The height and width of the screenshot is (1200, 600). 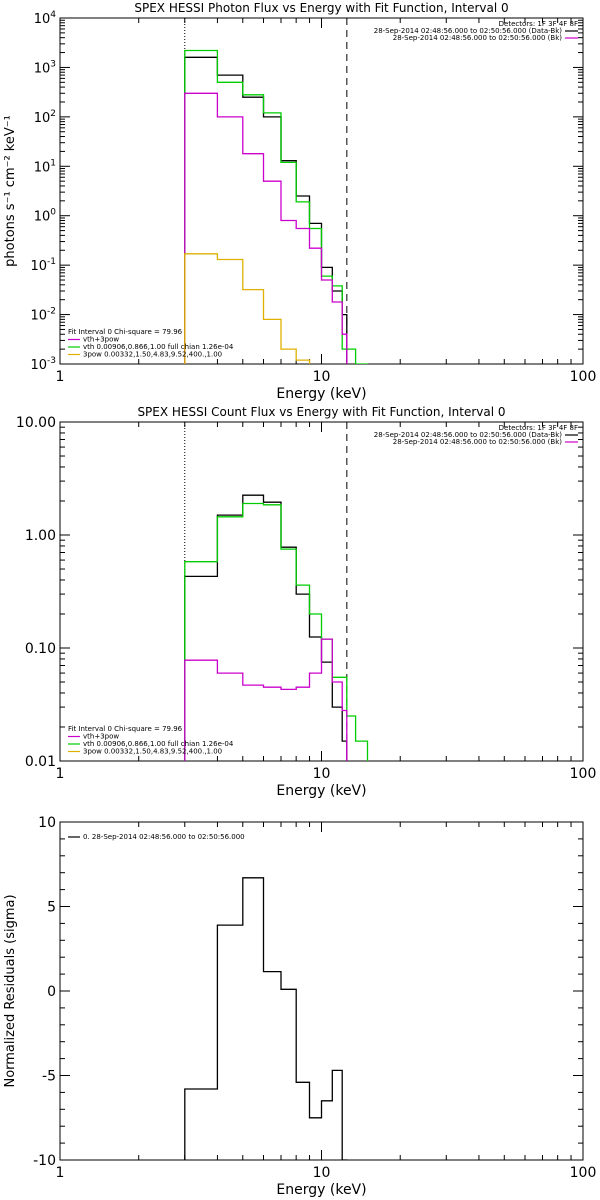 I want to click on y-tick-label: 10.00, so click(x=36, y=423).